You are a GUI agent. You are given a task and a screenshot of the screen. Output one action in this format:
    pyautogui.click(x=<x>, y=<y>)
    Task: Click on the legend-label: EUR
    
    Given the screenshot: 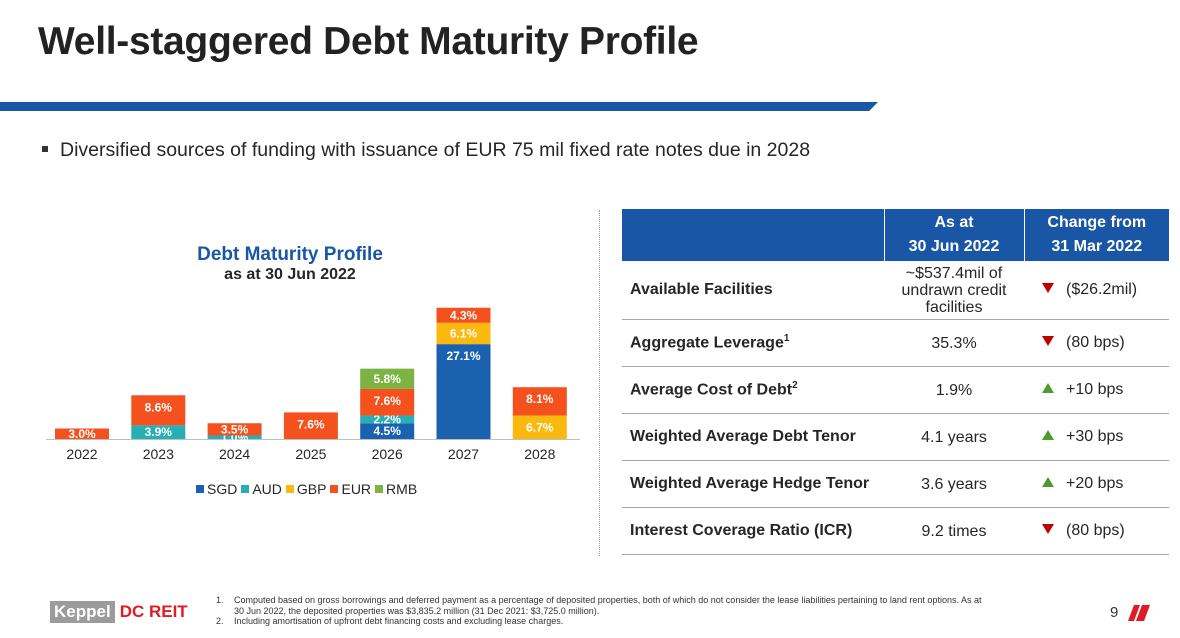 What is the action you would take?
    pyautogui.click(x=356, y=489)
    